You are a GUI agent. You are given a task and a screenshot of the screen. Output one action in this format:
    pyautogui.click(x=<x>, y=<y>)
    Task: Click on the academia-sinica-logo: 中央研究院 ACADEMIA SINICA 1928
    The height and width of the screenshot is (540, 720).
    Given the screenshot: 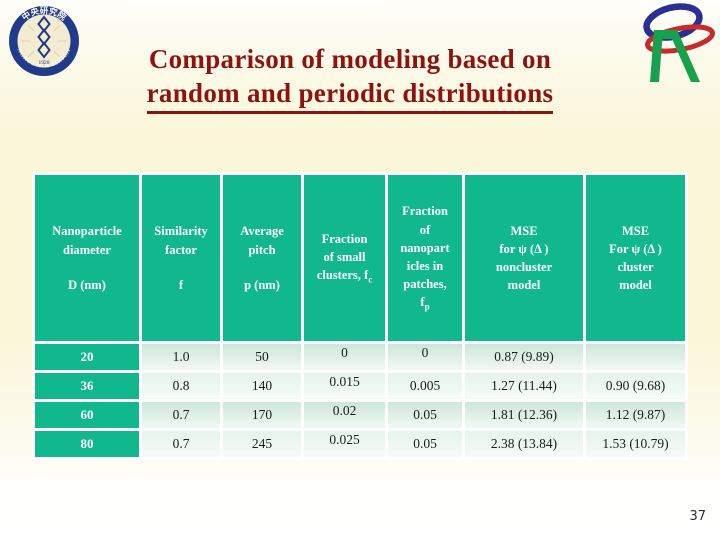 What is the action you would take?
    pyautogui.click(x=44, y=41)
    